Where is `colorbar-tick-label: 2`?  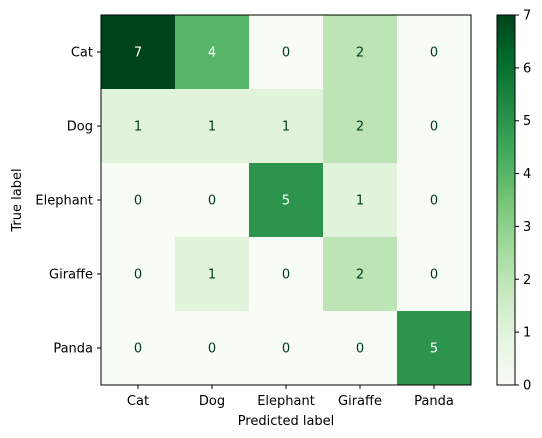 colorbar-tick-label: 2 is located at coordinates (527, 280).